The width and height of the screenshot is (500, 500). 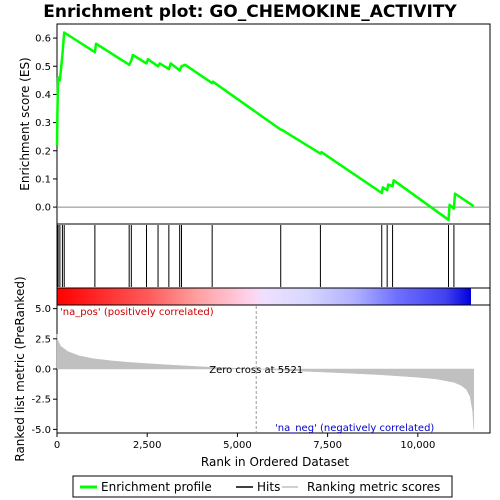 What do you see at coordinates (373, 487) in the screenshot?
I see `legend-metric-label: Ranking metric scores` at bounding box center [373, 487].